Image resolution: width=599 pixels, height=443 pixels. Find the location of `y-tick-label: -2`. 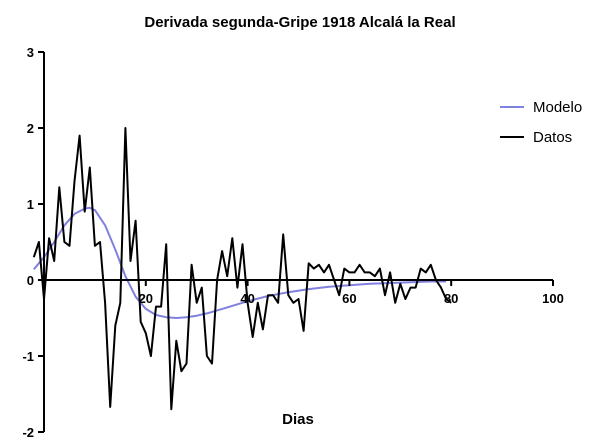

y-tick-label: -2 is located at coordinates (28, 432).